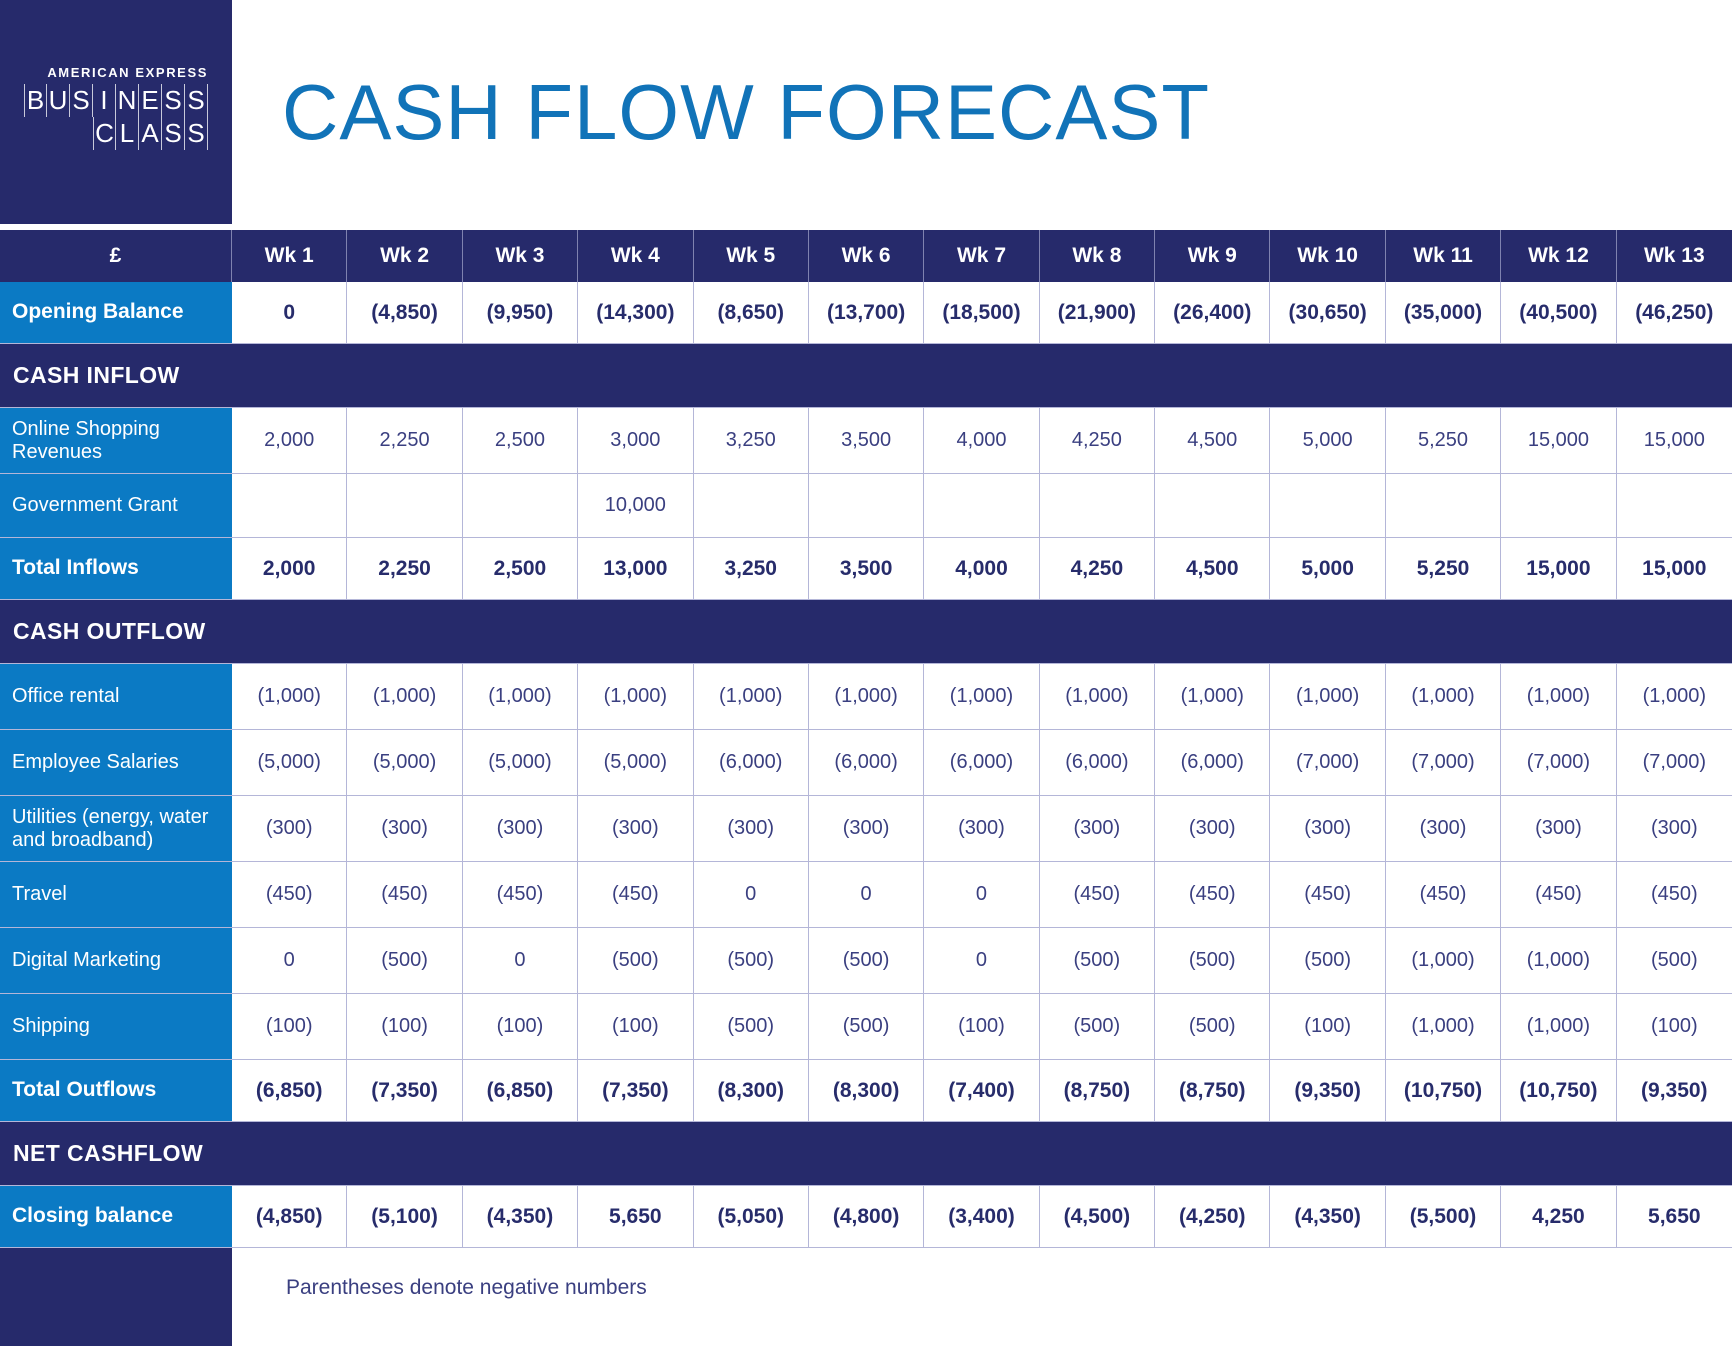  I want to click on week-header-cell: Wk 11, so click(1443, 256).